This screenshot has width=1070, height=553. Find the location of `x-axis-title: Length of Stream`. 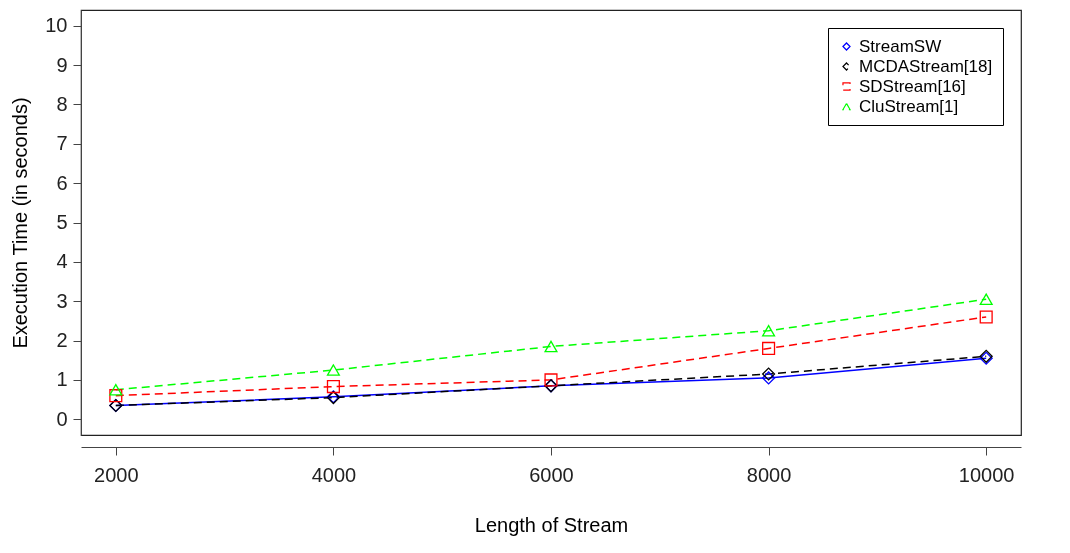

x-axis-title: Length of Stream is located at coordinates (551, 524).